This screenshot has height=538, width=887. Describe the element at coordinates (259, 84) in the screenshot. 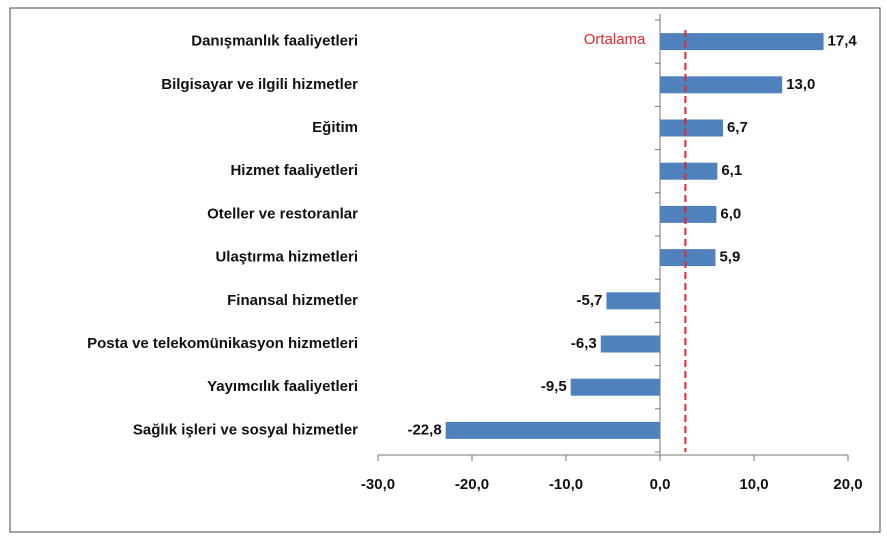

I see `category-label: Bilgisayar ve ilgili hizmetler` at that location.